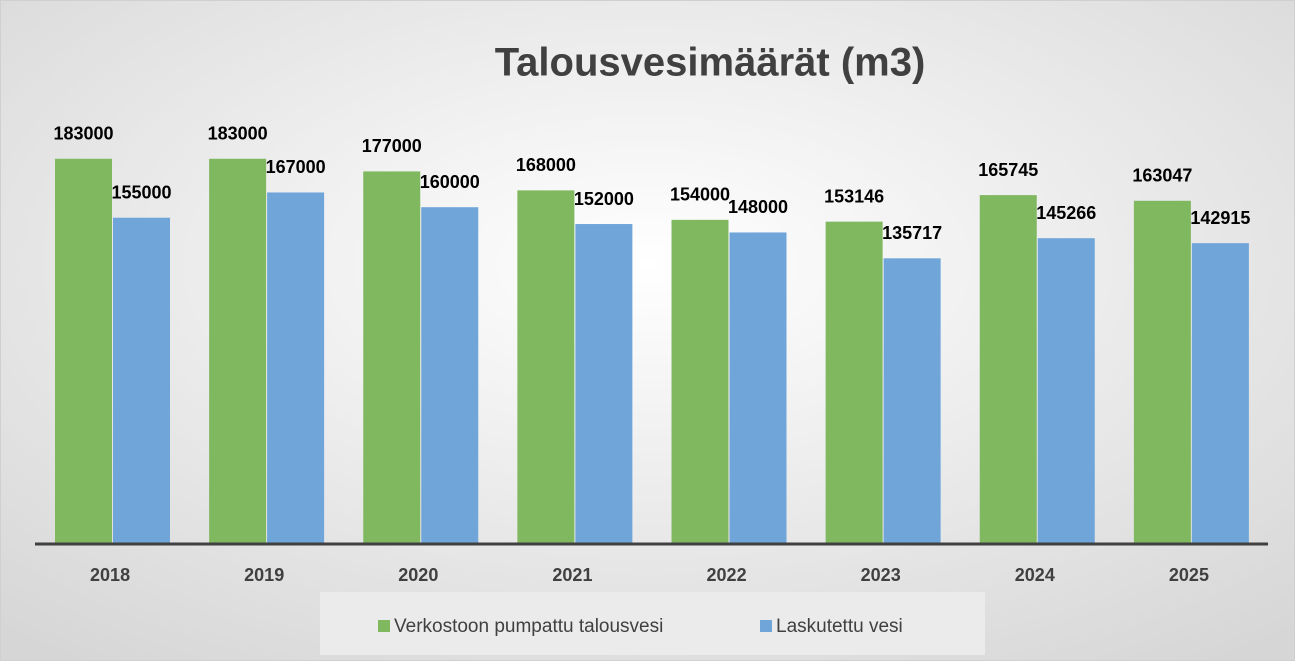 The image size is (1295, 661). What do you see at coordinates (1162, 176) in the screenshot?
I see `data-label: 163047` at bounding box center [1162, 176].